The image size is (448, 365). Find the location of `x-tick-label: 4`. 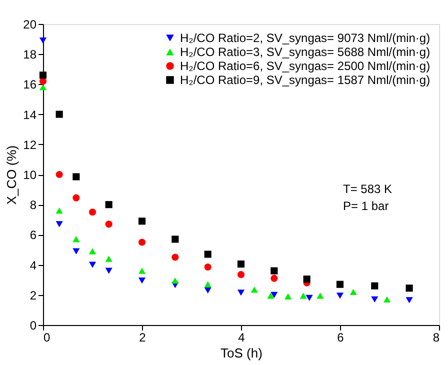

x-tick-label: 4 is located at coordinates (242, 337).